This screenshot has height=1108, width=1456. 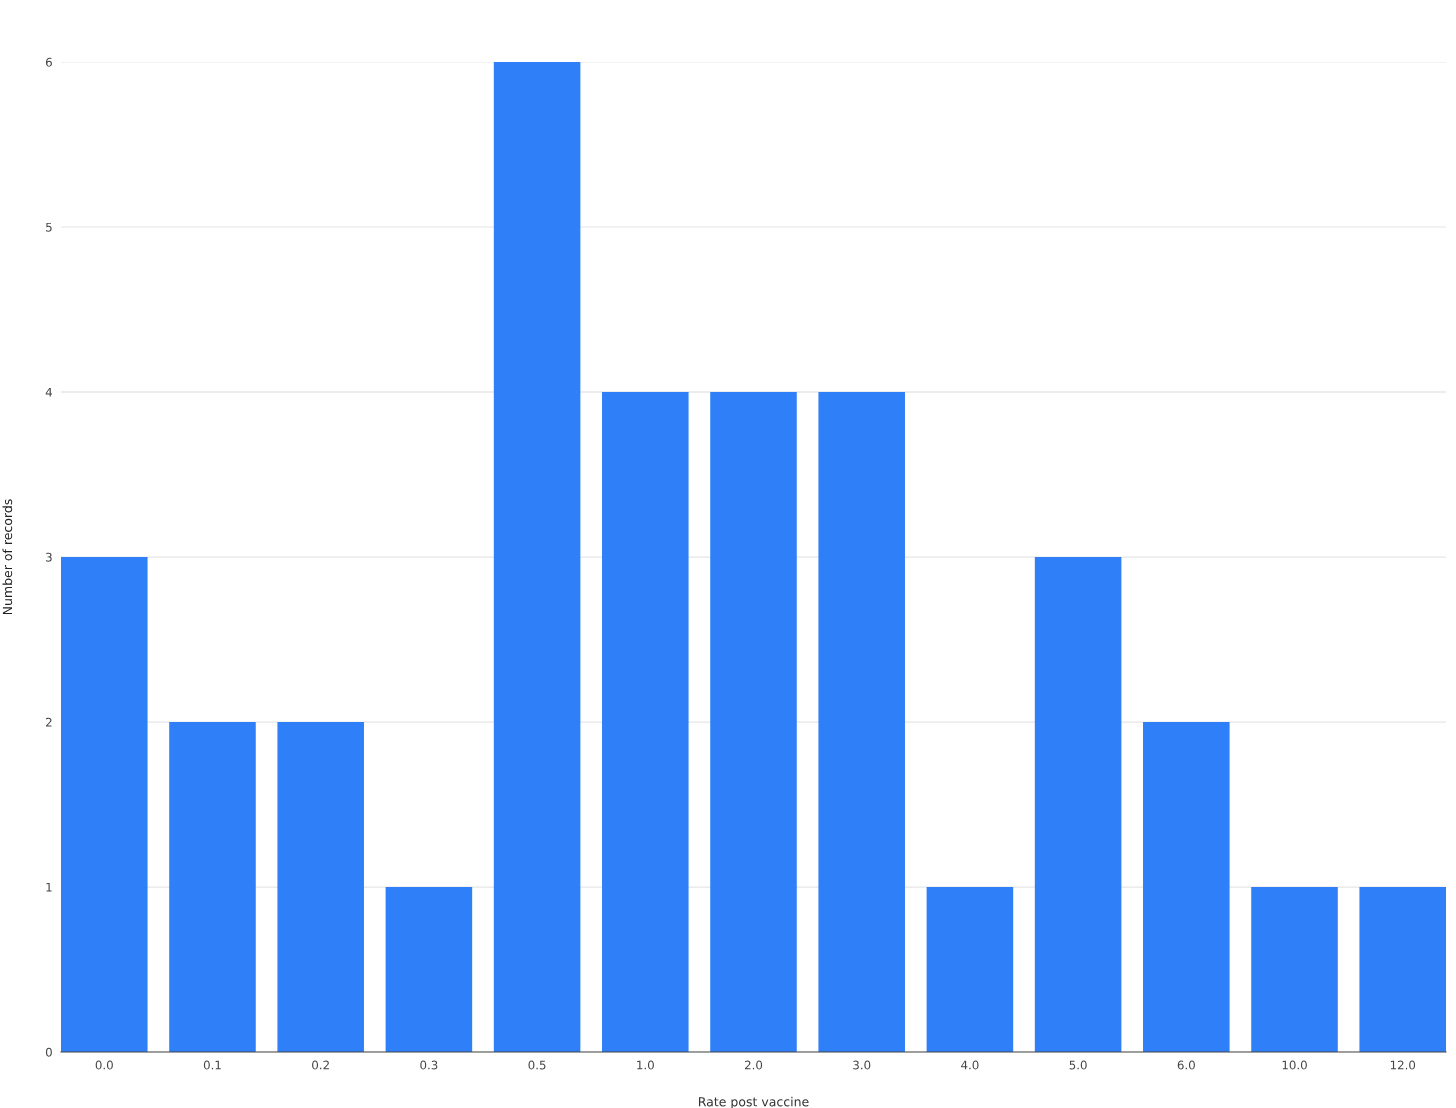 What do you see at coordinates (753, 1065) in the screenshot?
I see `x-tick-label: 2.0` at bounding box center [753, 1065].